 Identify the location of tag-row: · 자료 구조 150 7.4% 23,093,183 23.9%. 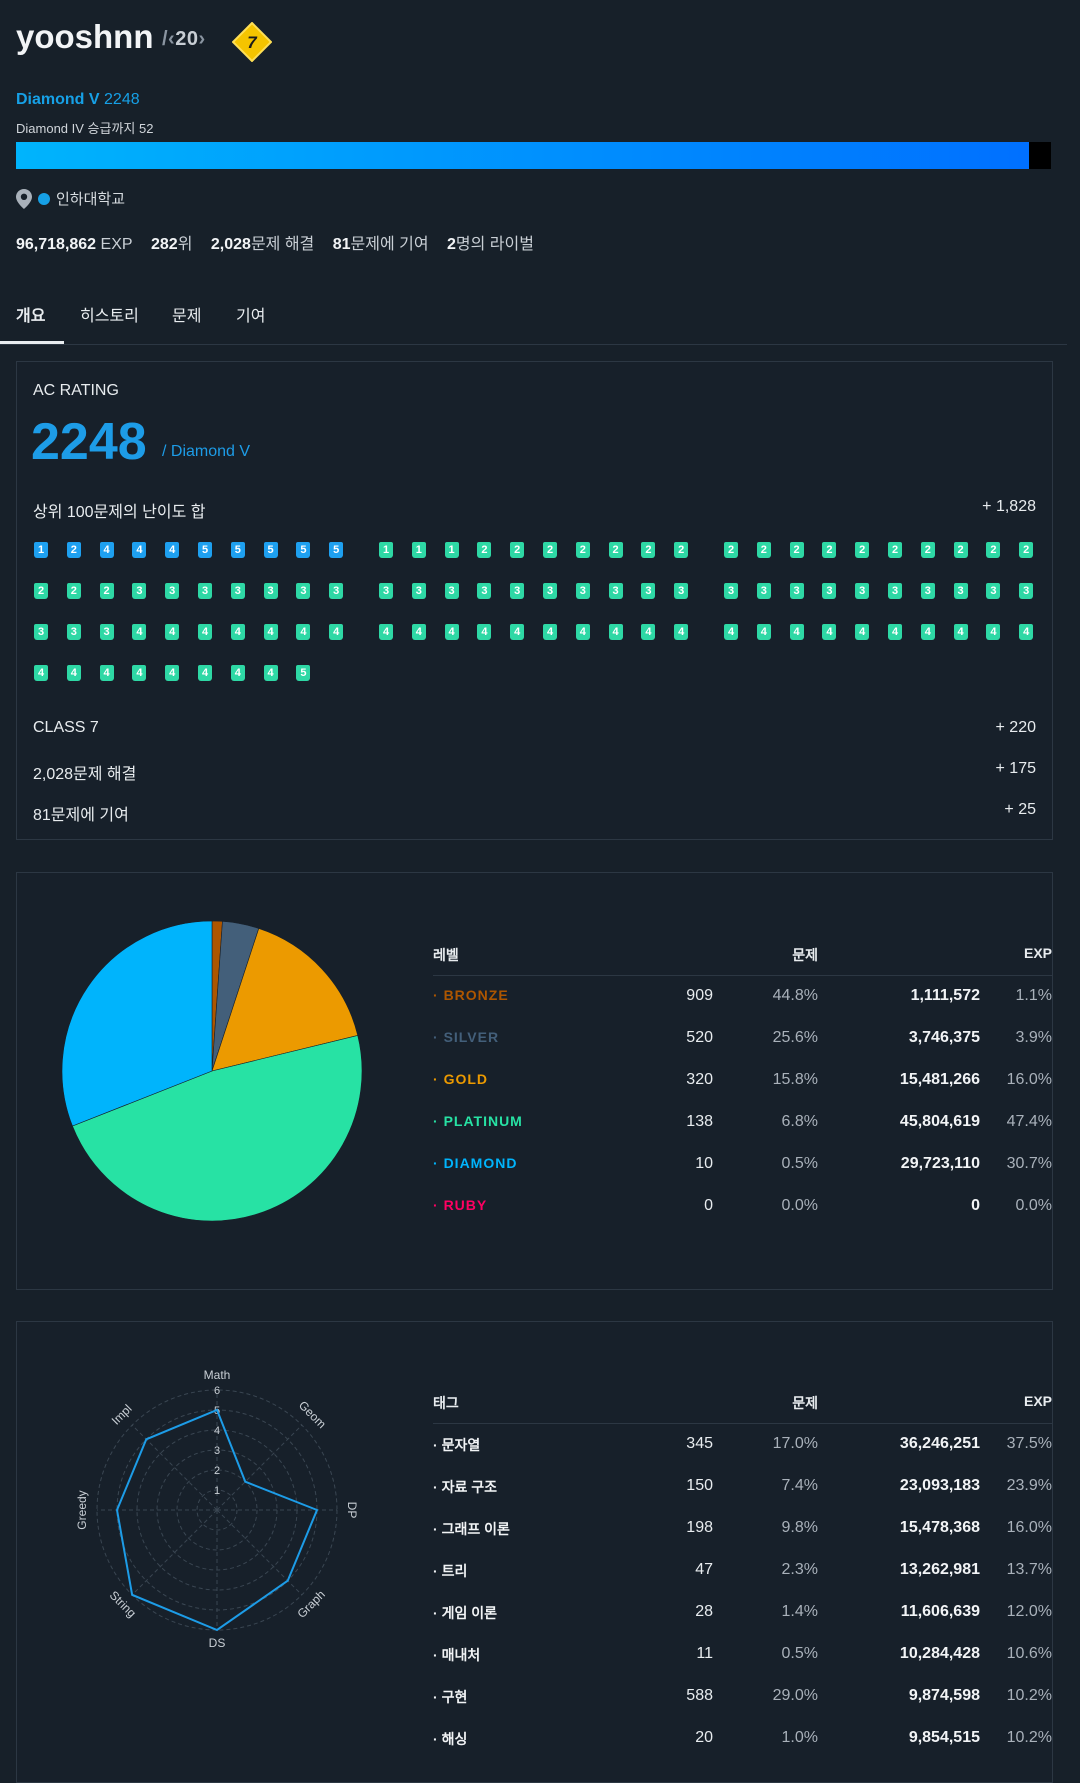
(742, 1492).